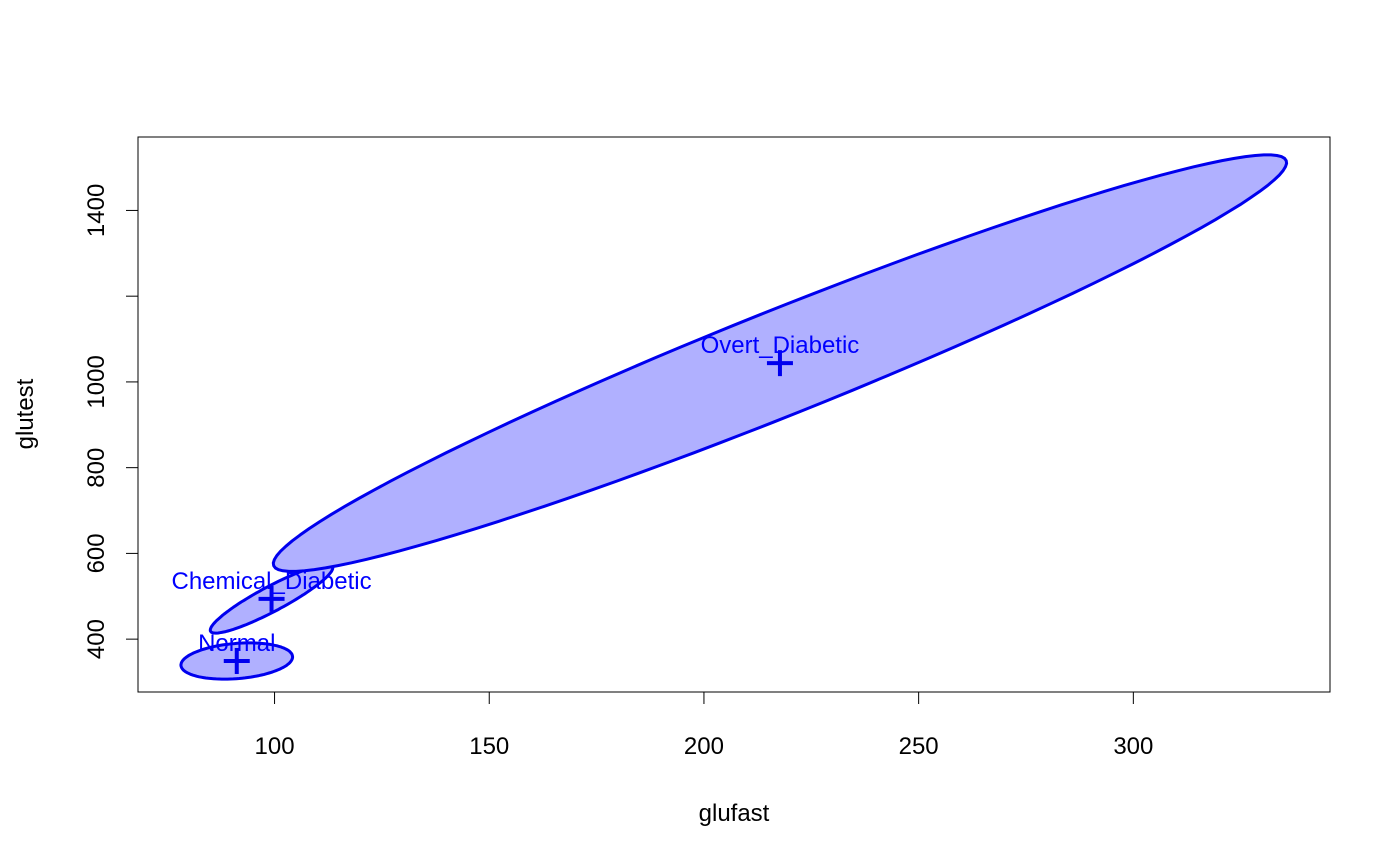  What do you see at coordinates (734, 813) in the screenshot?
I see `x-axis-title: glufast` at bounding box center [734, 813].